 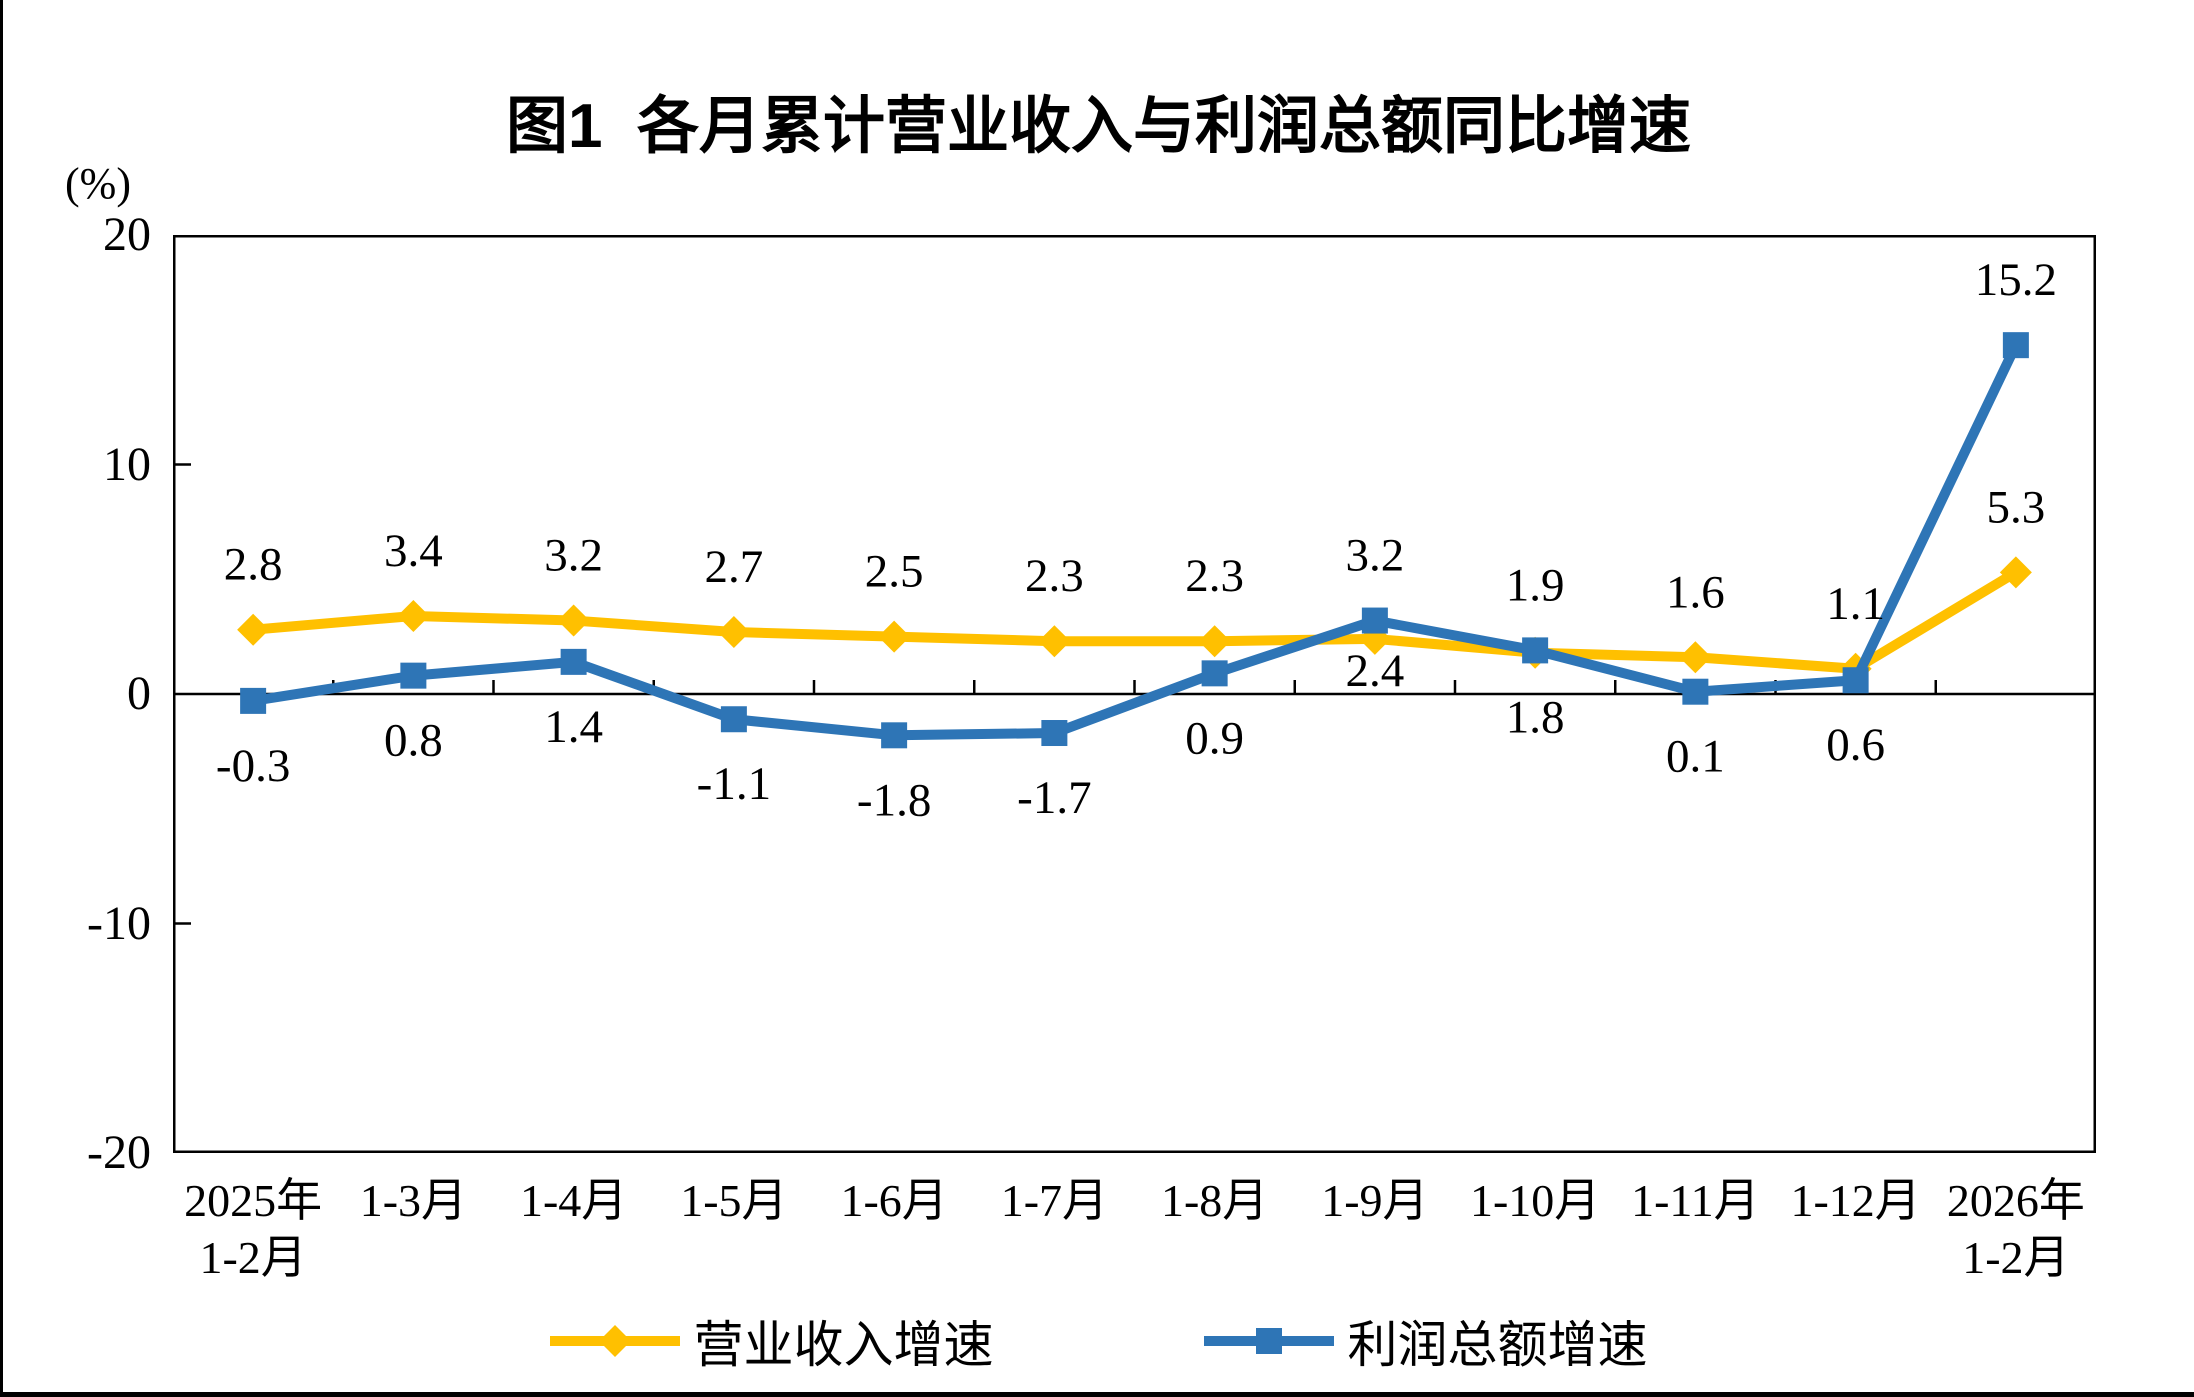 What do you see at coordinates (1535, 1200) in the screenshot?
I see `x-tick-label: 1-10月` at bounding box center [1535, 1200].